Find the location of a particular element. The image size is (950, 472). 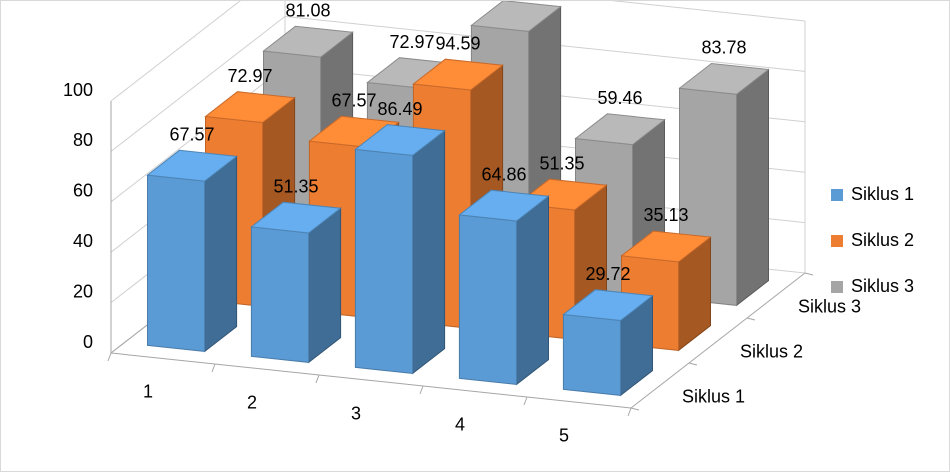

legend-item-siklus-3: Siklus 3 is located at coordinates (872, 286).